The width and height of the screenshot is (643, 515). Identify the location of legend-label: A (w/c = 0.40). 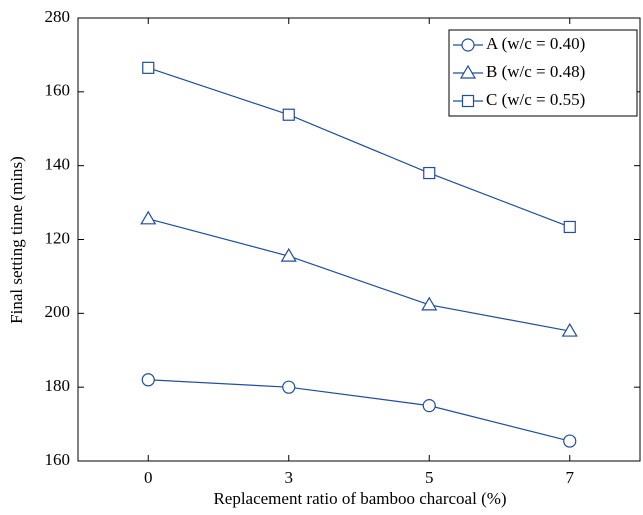
(535, 43).